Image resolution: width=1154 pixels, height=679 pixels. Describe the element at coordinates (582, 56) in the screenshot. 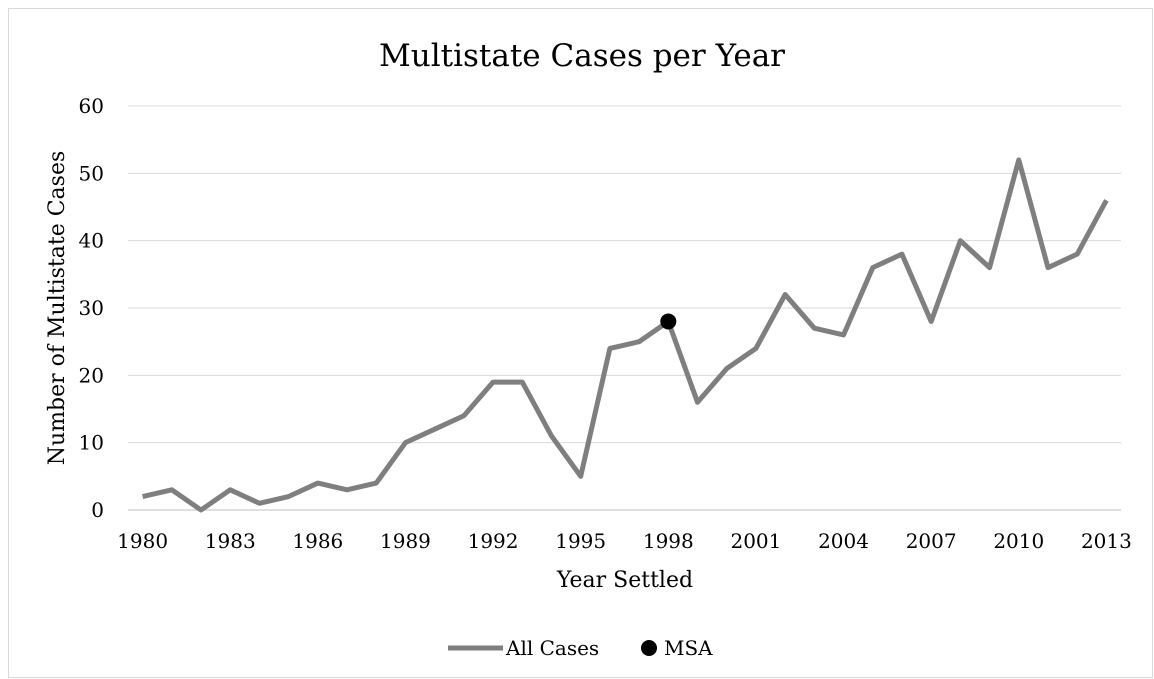

I see `chart-title: Multistate Cases per Year` at that location.